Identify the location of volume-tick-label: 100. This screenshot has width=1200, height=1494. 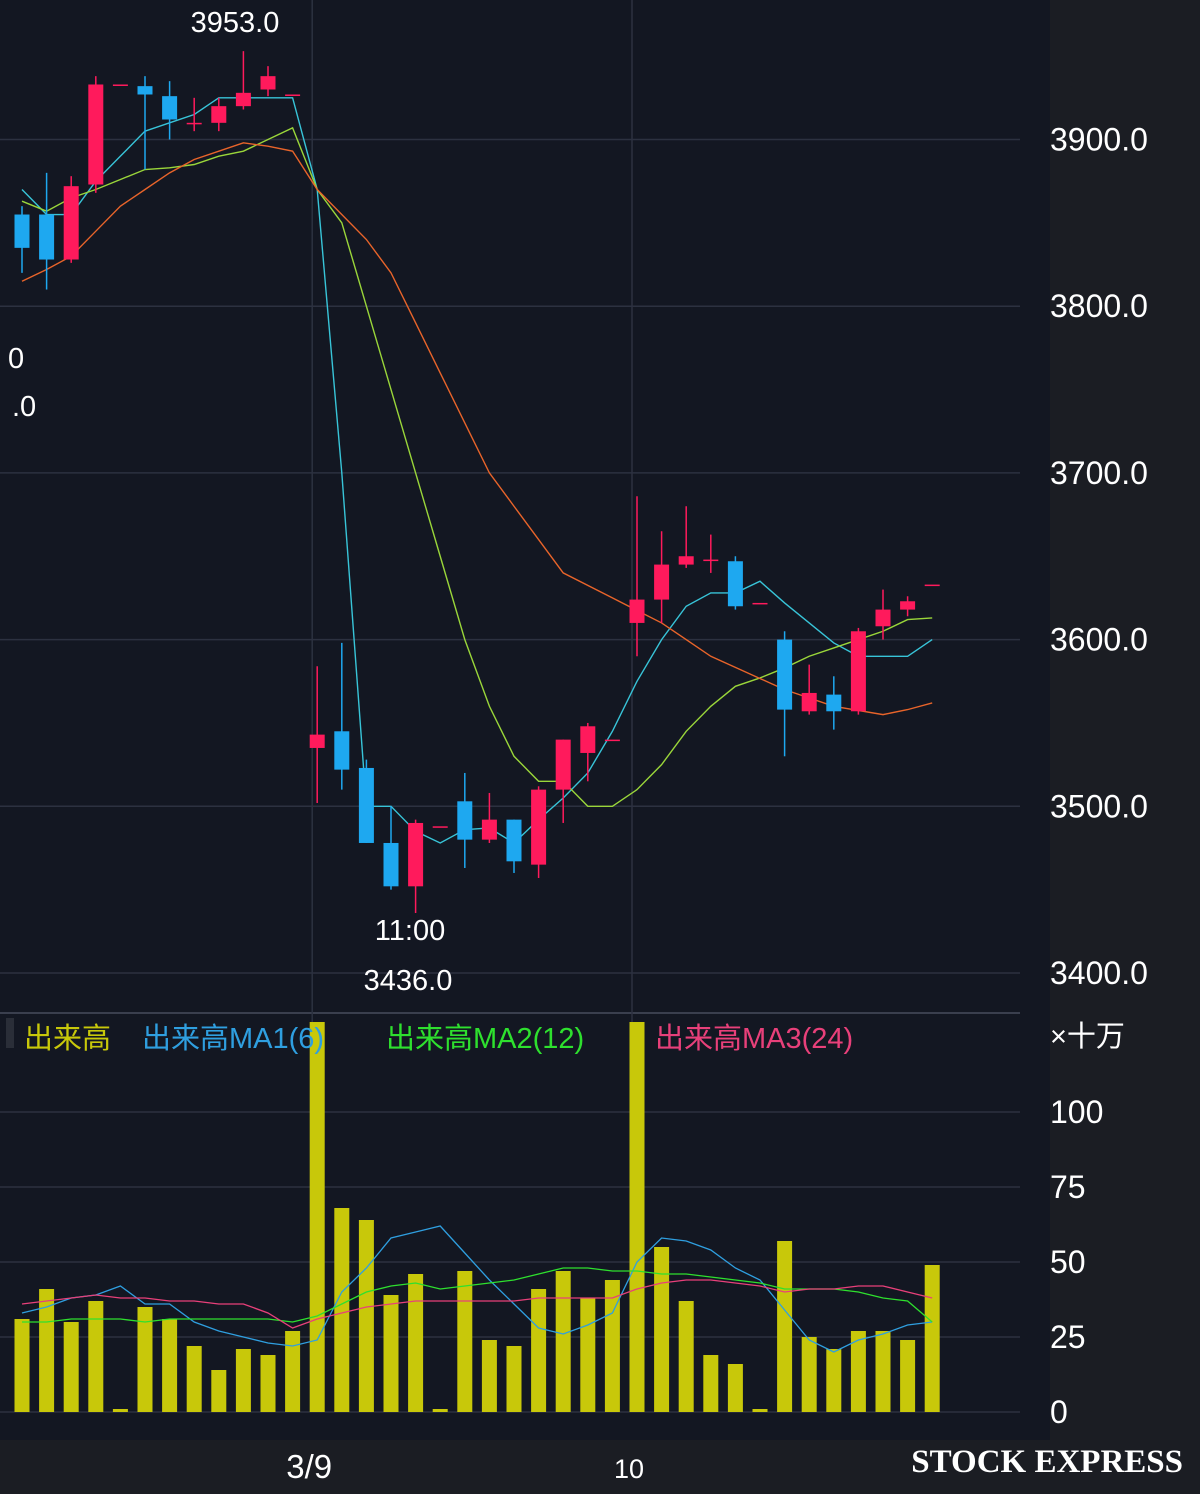
(1076, 1112).